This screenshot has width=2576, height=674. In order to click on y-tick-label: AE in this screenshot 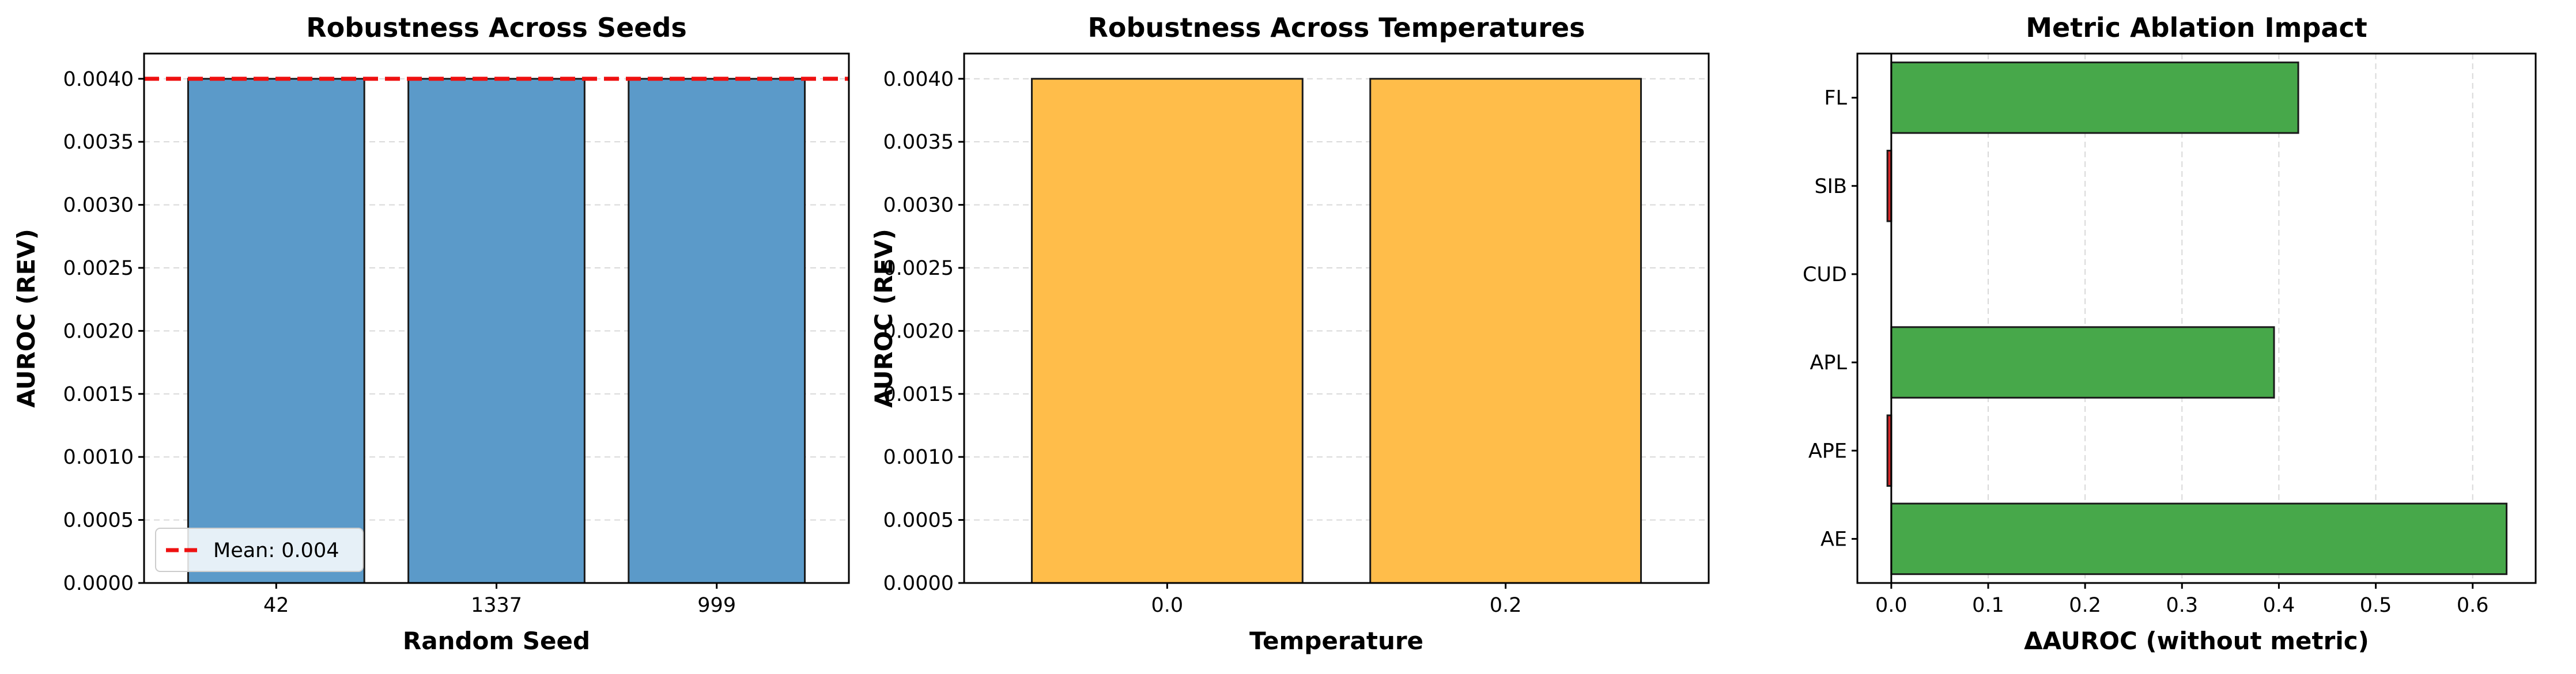, I will do `click(1833, 539)`.